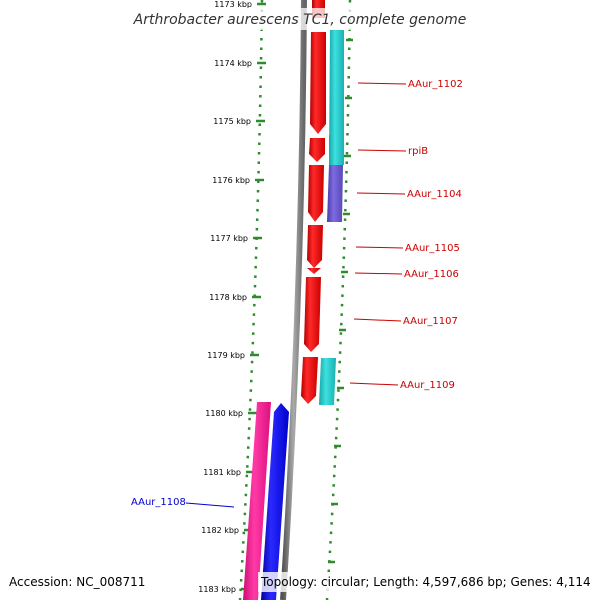  What do you see at coordinates (430, 321) in the screenshot?
I see `label-aaur-1107: AAur_1107` at bounding box center [430, 321].